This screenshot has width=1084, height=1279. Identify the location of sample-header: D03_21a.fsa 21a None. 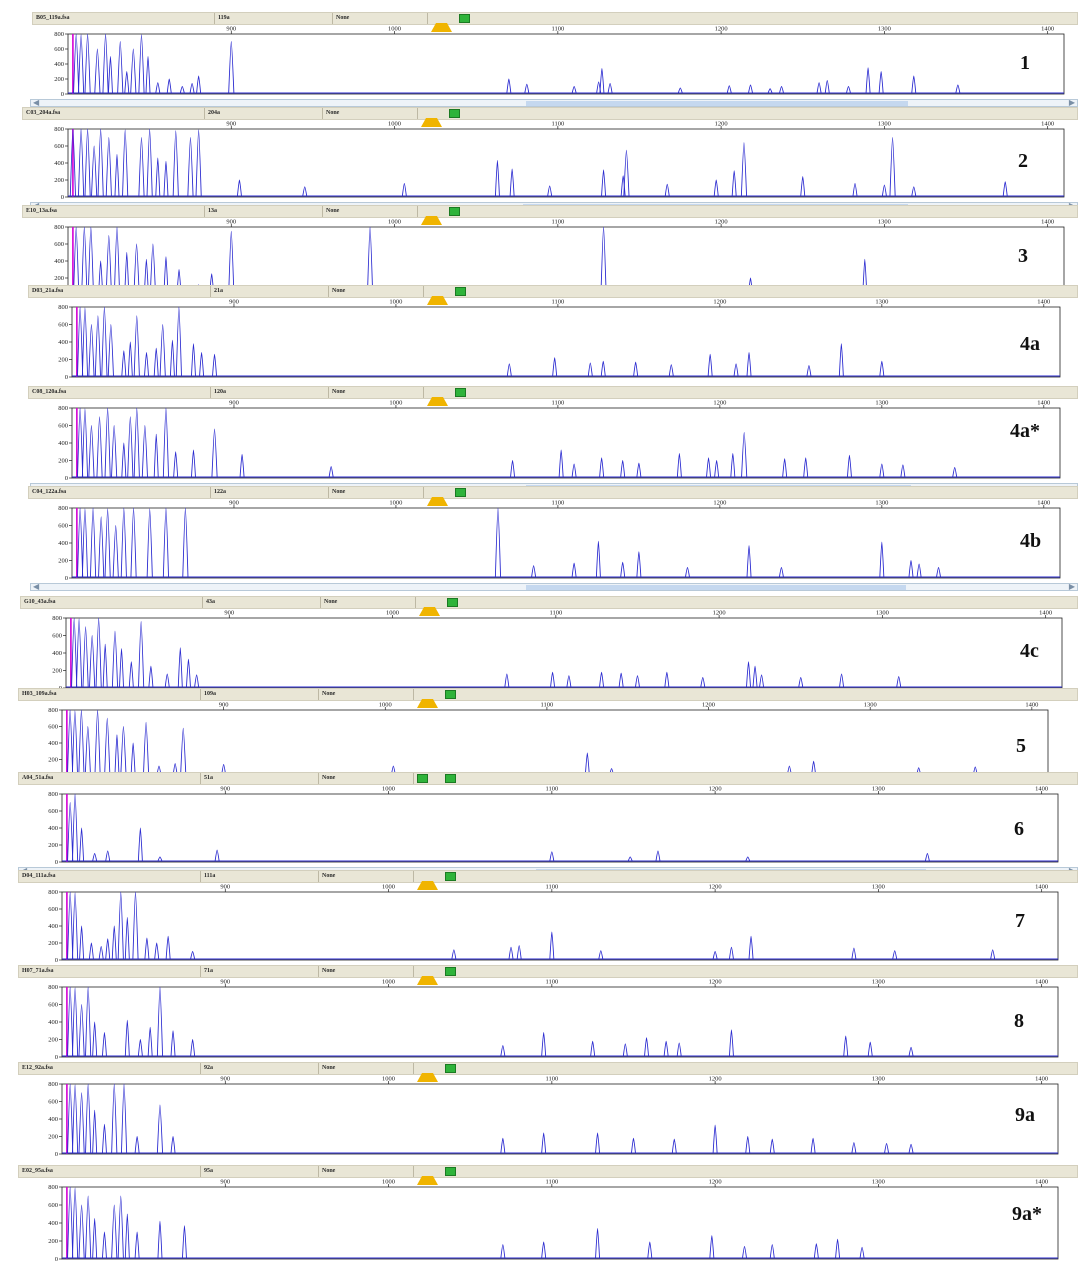
(553, 295).